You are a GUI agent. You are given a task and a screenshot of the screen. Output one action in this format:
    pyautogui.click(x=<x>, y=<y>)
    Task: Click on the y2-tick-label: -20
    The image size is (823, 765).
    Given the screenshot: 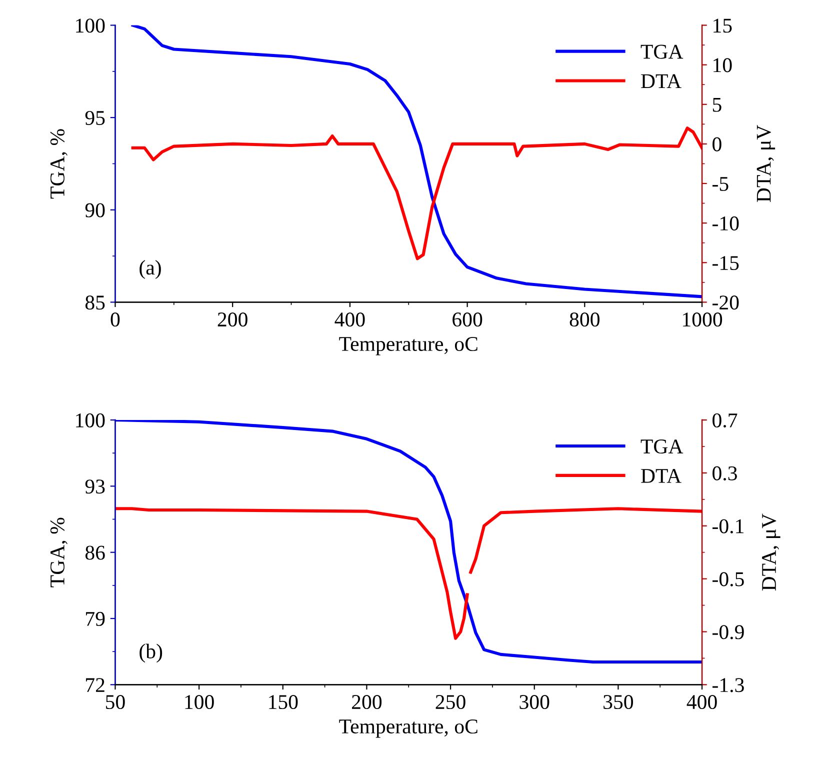 What is the action you would take?
    pyautogui.click(x=725, y=303)
    